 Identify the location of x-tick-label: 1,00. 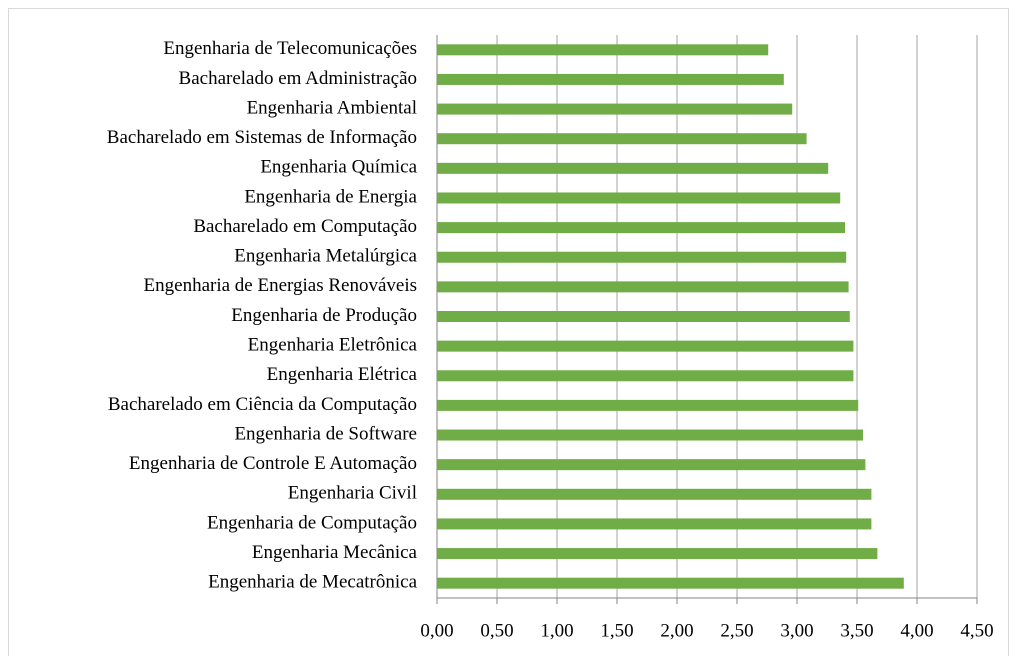
(556, 630).